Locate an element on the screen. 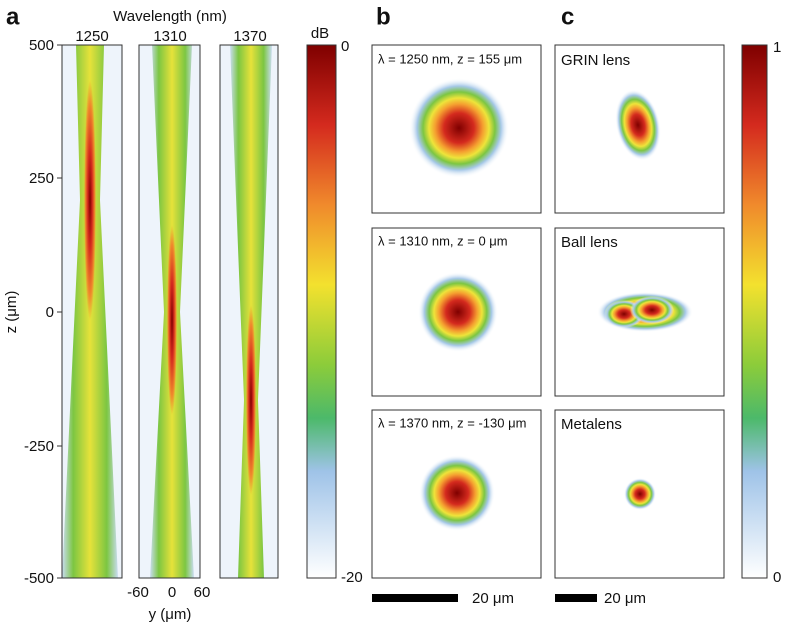  wavelength-label: 1370 is located at coordinates (249, 36).